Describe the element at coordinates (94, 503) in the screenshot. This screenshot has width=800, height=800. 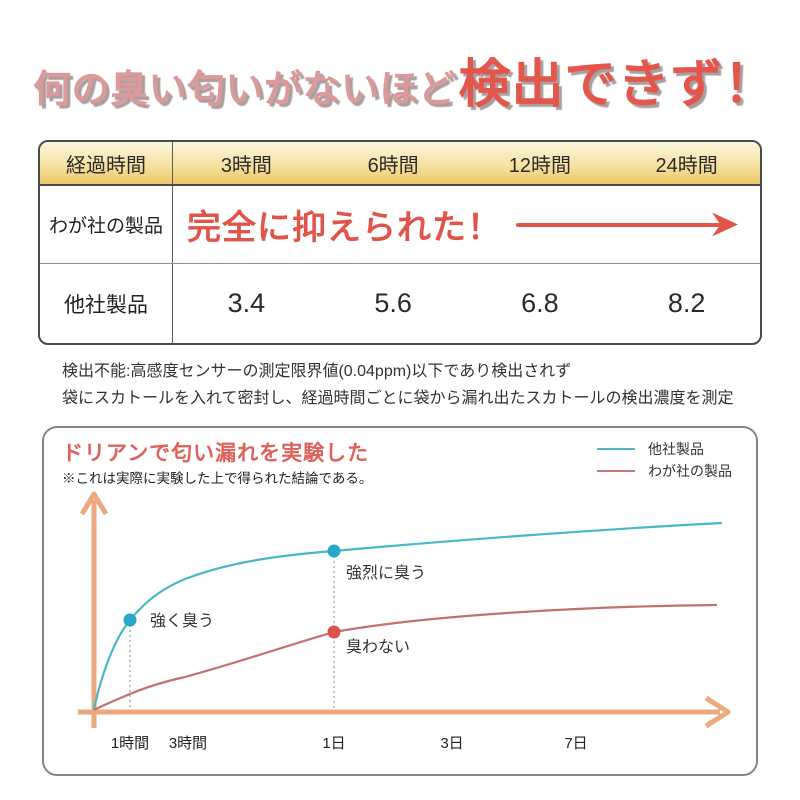
I see `y-axis-arrowhead-icon` at that location.